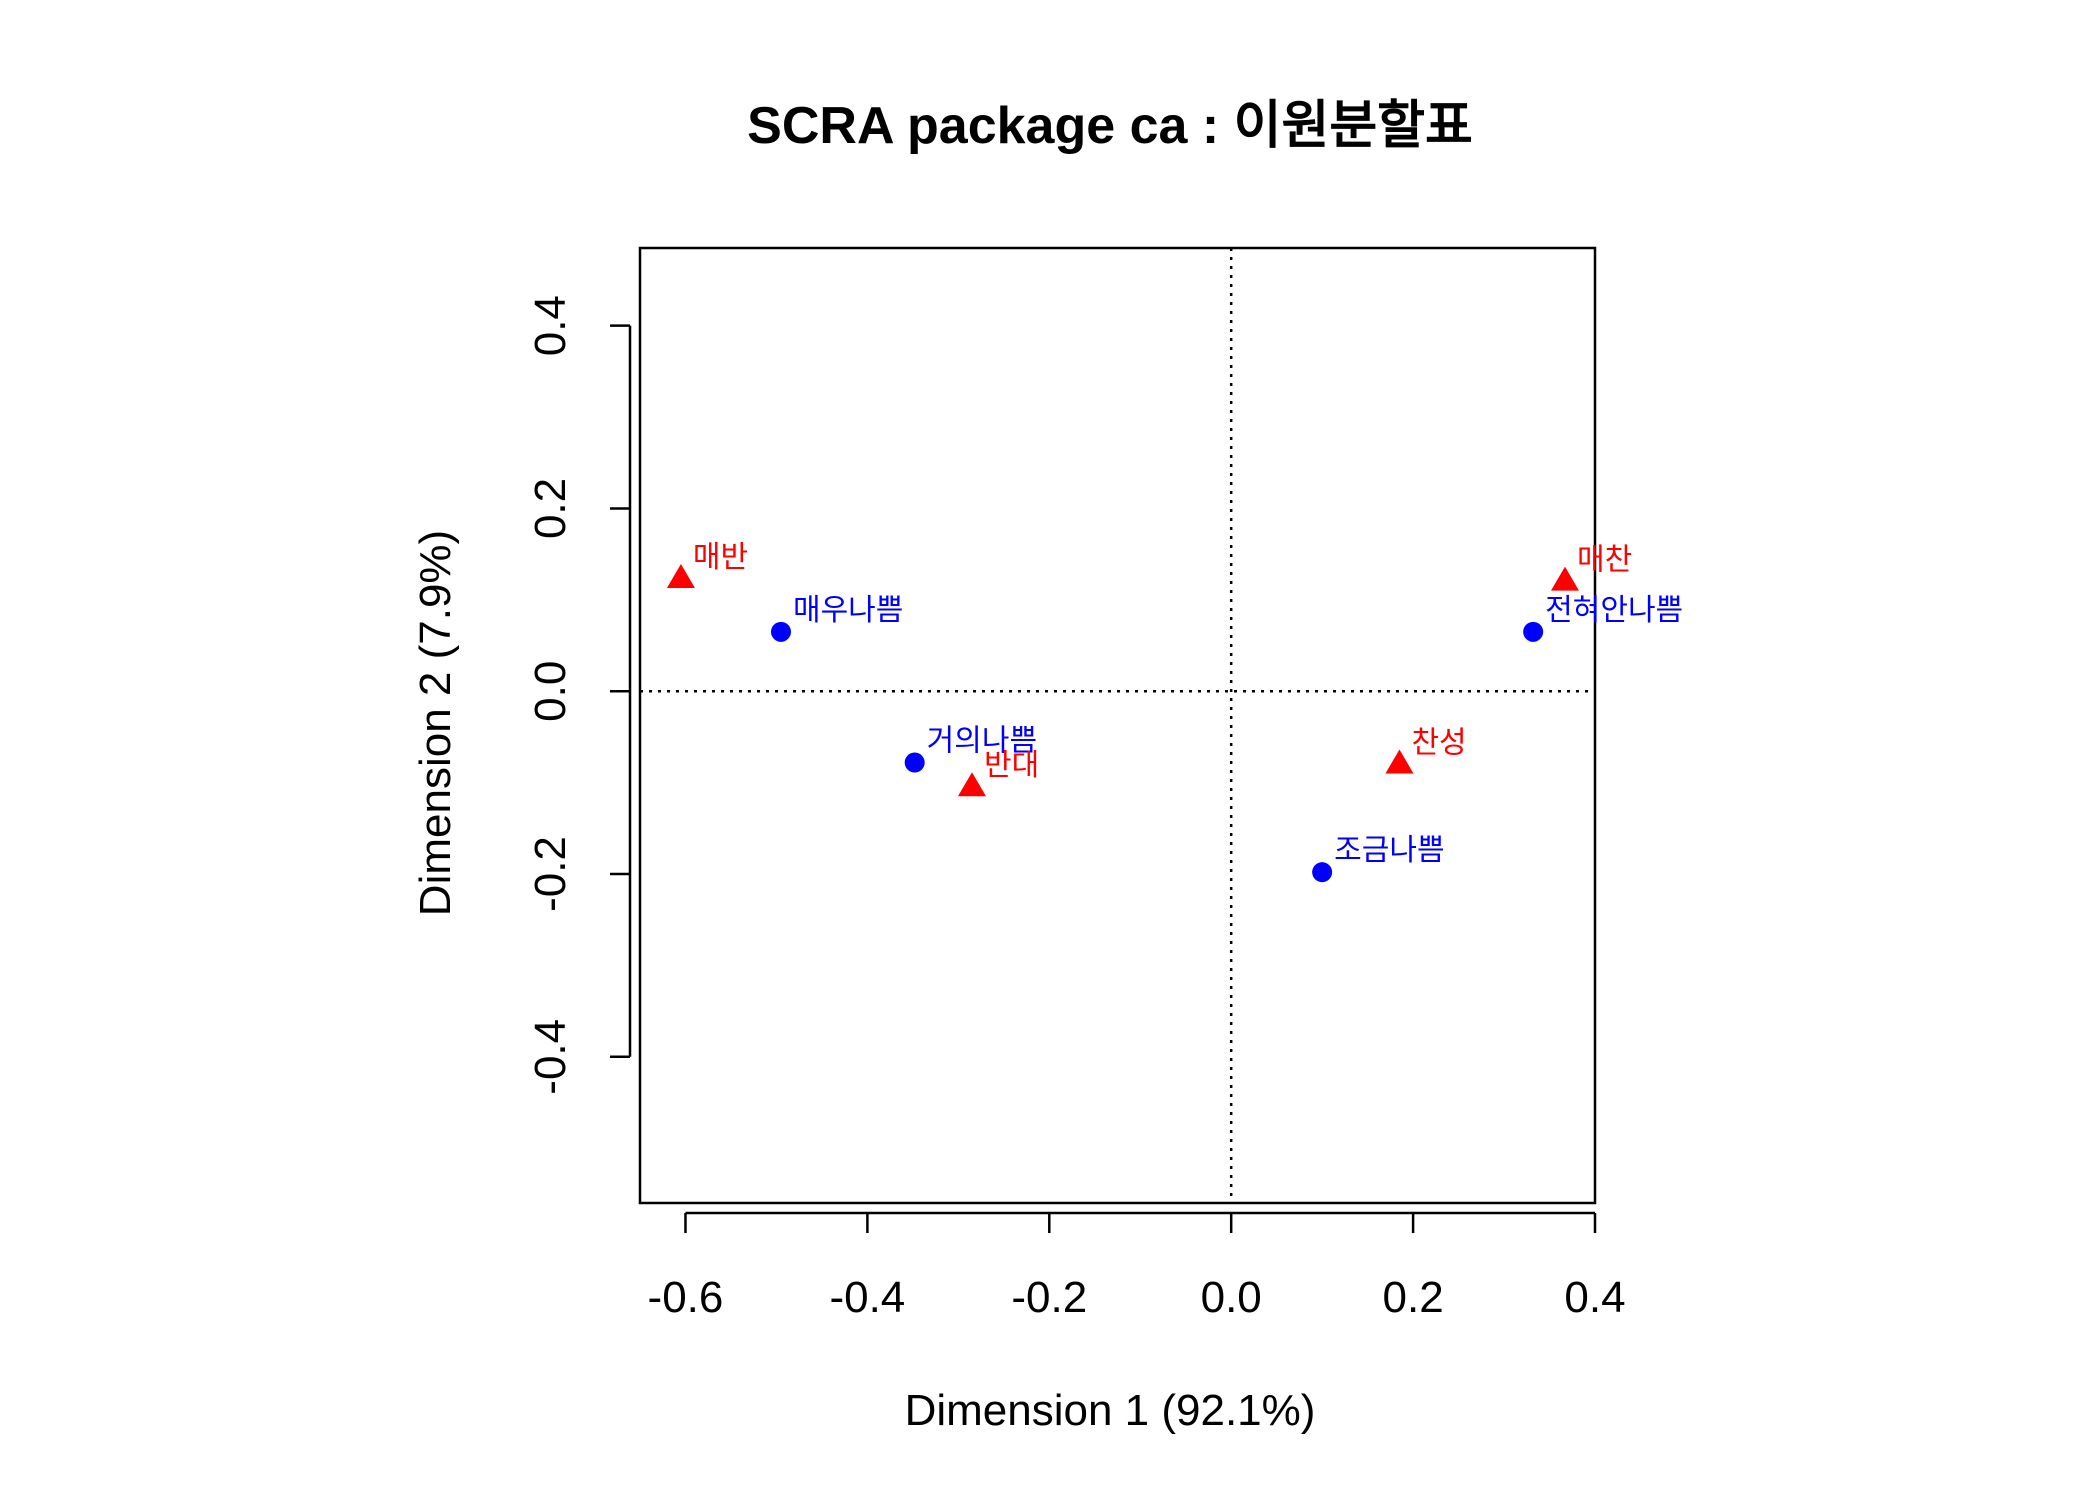 This screenshot has height=1500, width=2100. What do you see at coordinates (848, 610) in the screenshot?
I see `point-label: 매우나쁨` at bounding box center [848, 610].